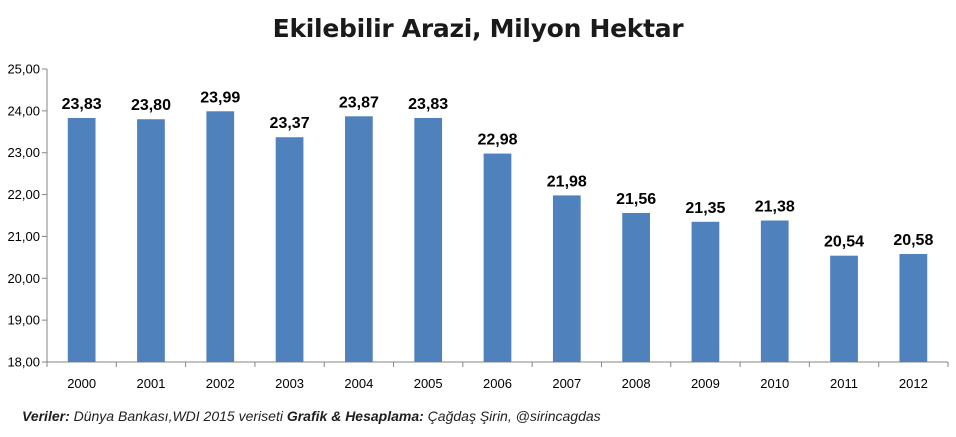  I want to click on data-label: 23,87, so click(359, 102).